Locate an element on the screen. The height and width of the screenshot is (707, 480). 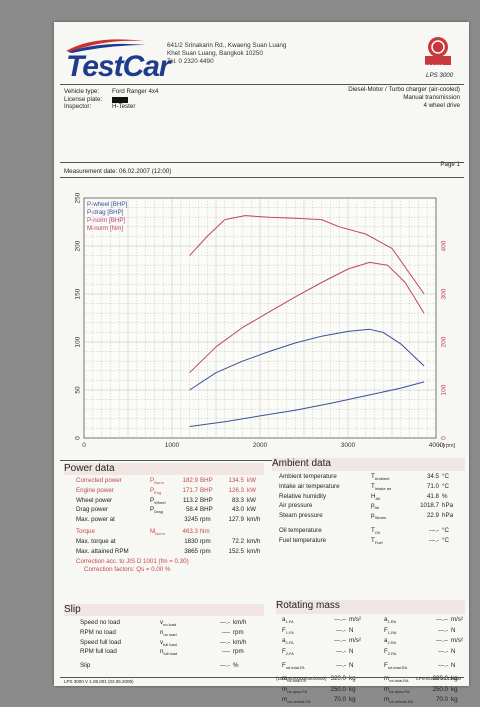
slip-title: Slip is located at coordinates (72, 609).